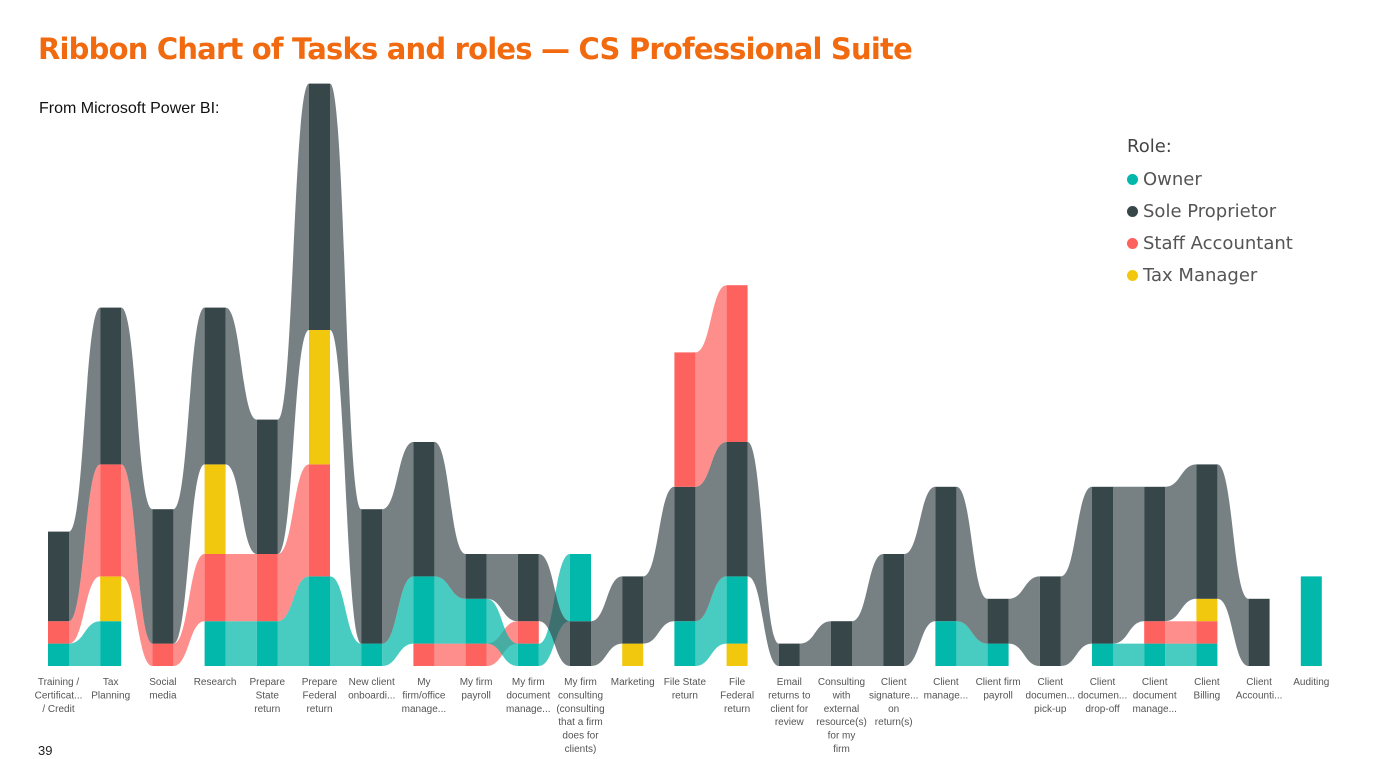 This screenshot has height=759, width=1374. What do you see at coordinates (1172, 179) in the screenshot?
I see `legend-label: Owner` at bounding box center [1172, 179].